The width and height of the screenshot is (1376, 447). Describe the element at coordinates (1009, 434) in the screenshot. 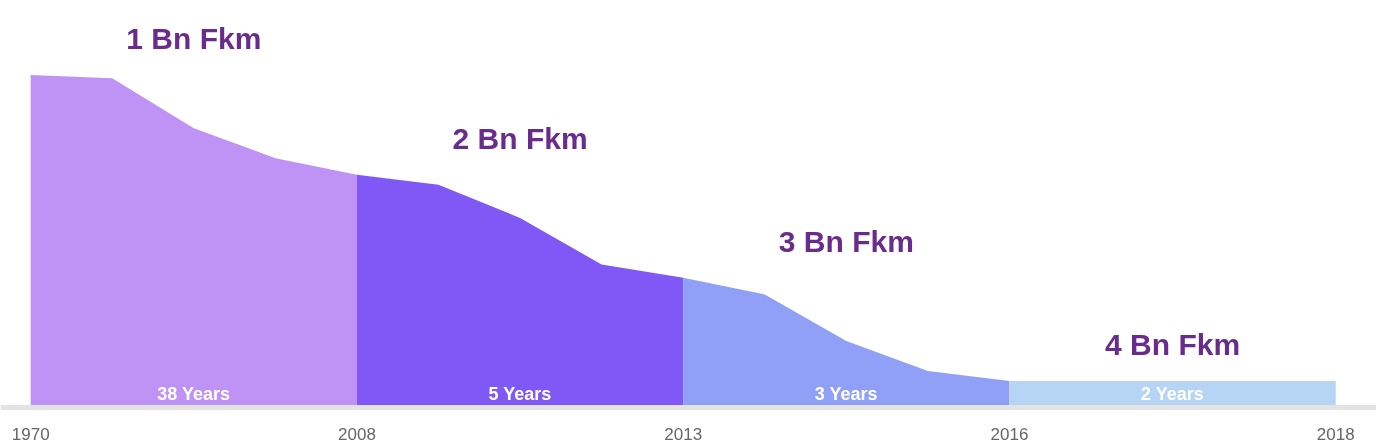

I see `x-tick-label: 2016` at that location.